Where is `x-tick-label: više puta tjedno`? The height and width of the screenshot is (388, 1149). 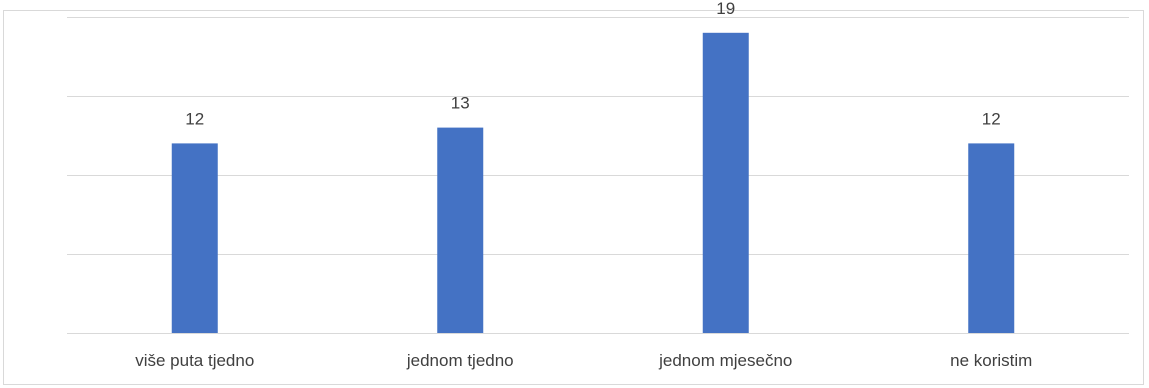 x-tick-label: više puta tjedno is located at coordinates (194, 360).